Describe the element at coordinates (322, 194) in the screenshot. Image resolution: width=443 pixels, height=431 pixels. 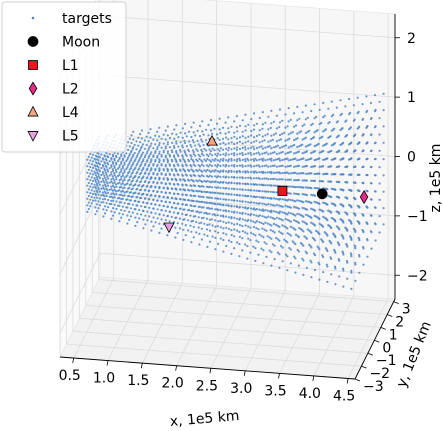
I see `point-moon` at that location.